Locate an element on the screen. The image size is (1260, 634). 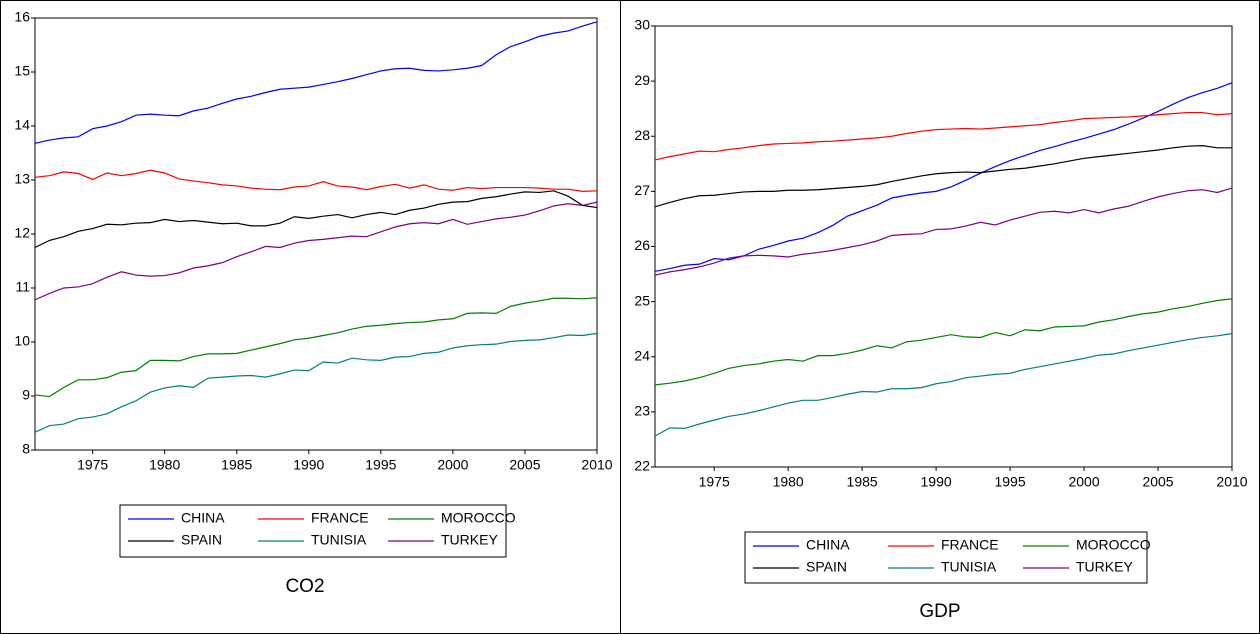
y-tick-label: 23 is located at coordinates (642, 411).